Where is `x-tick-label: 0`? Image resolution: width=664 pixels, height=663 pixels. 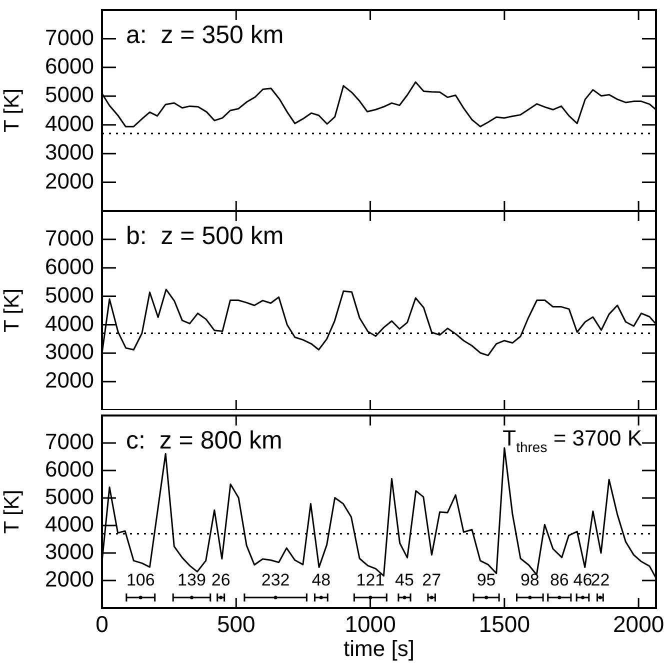
x-tick-label: 0 is located at coordinates (102, 624).